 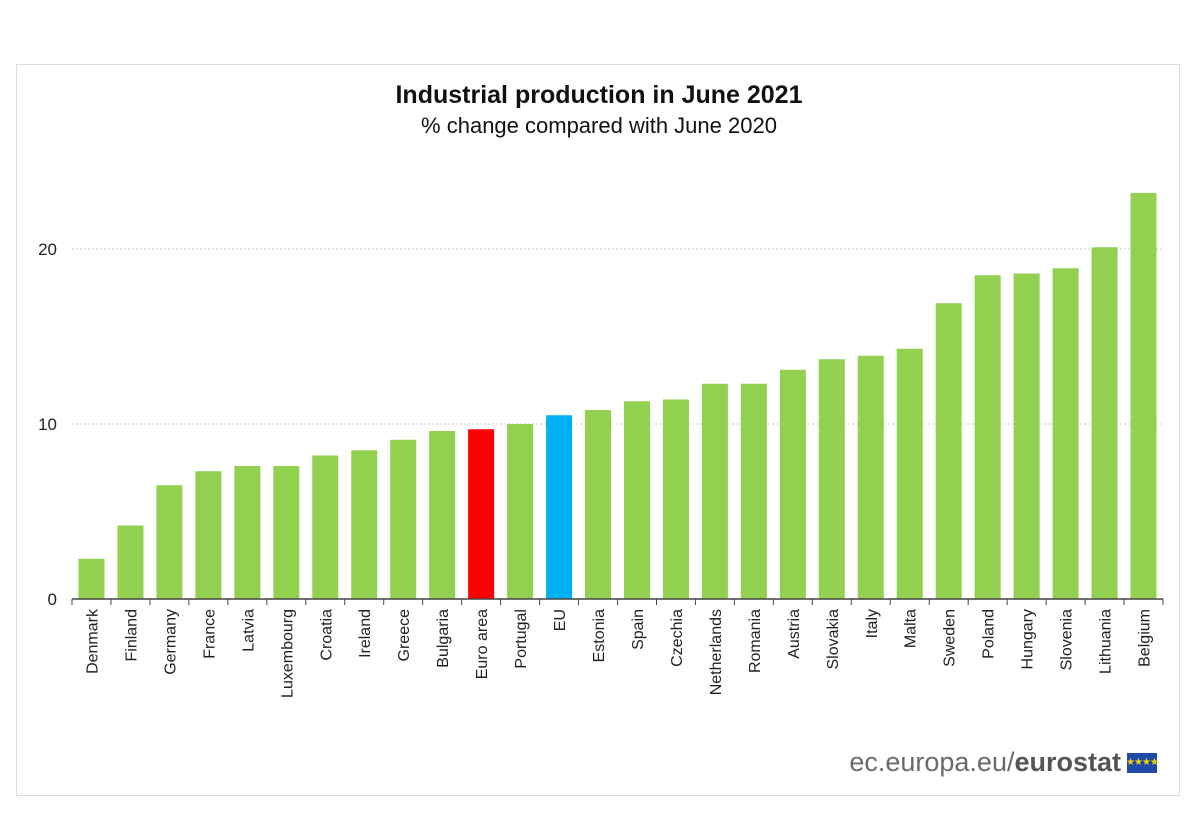 I want to click on x-tick-label: Lithuania, so click(x=1106, y=641).